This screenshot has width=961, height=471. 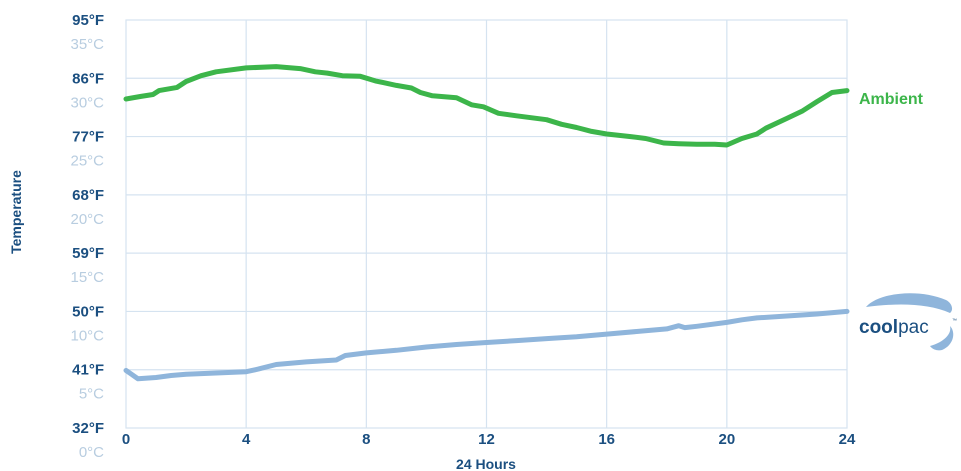 What do you see at coordinates (91, 452) in the screenshot?
I see `y-tick-label-celsius: 0°C` at bounding box center [91, 452].